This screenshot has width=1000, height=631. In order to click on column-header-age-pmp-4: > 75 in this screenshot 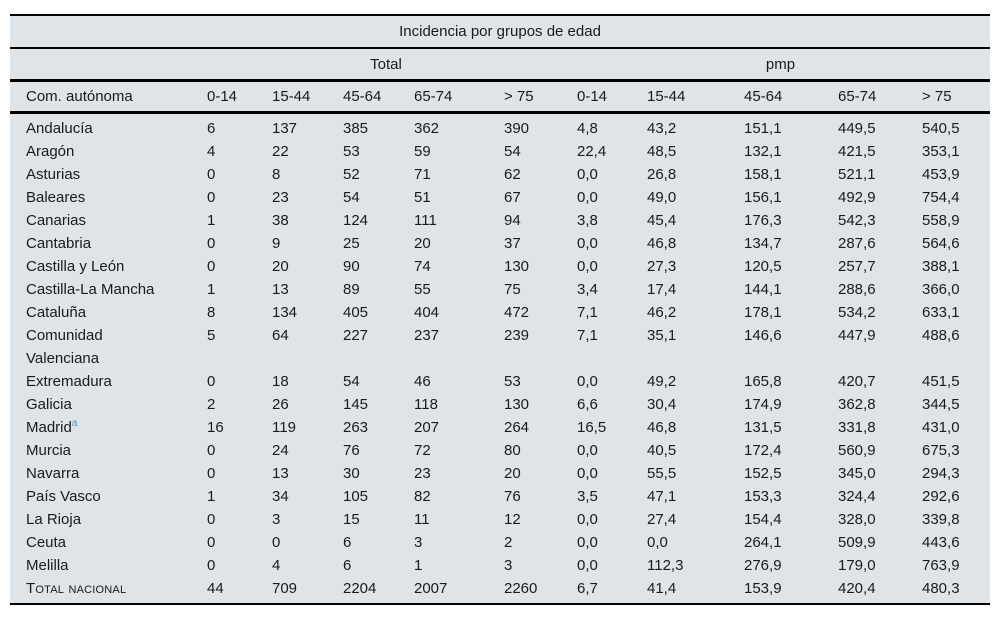, I will do `click(953, 97)`.